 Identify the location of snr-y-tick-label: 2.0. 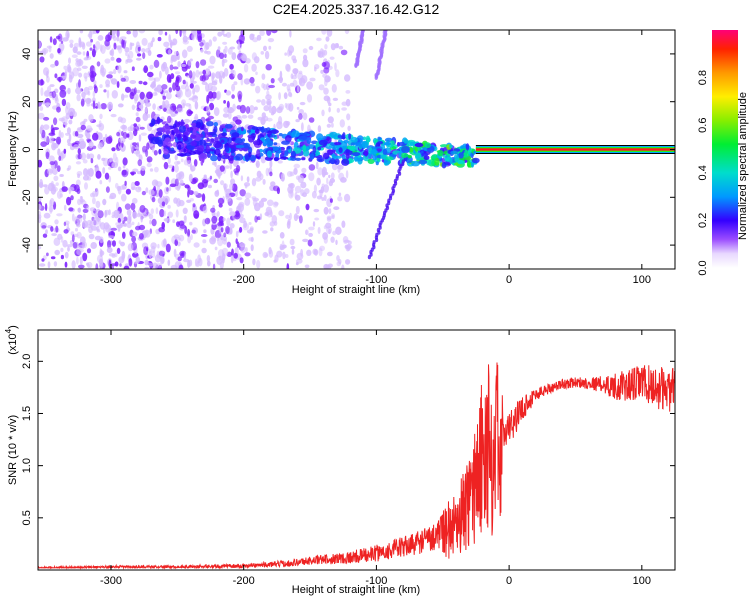
(27, 361).